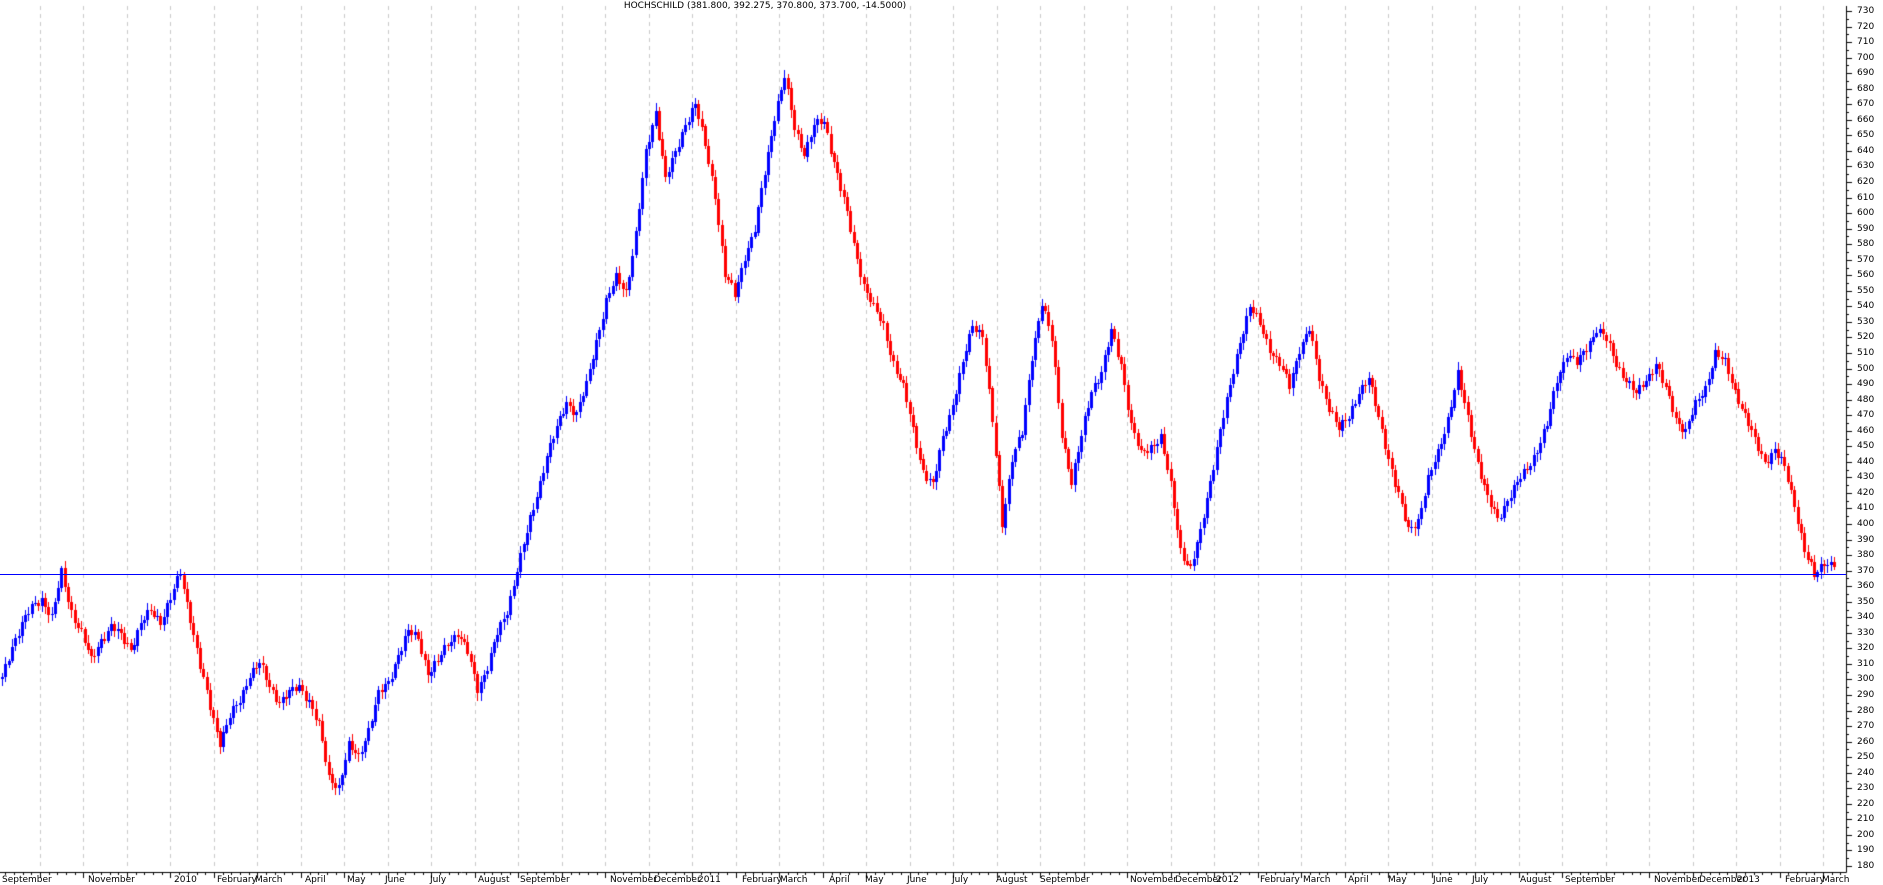 Image resolution: width=1883 pixels, height=885 pixels. Describe the element at coordinates (1866, 726) in the screenshot. I see `y-axis-label: 270` at that location.